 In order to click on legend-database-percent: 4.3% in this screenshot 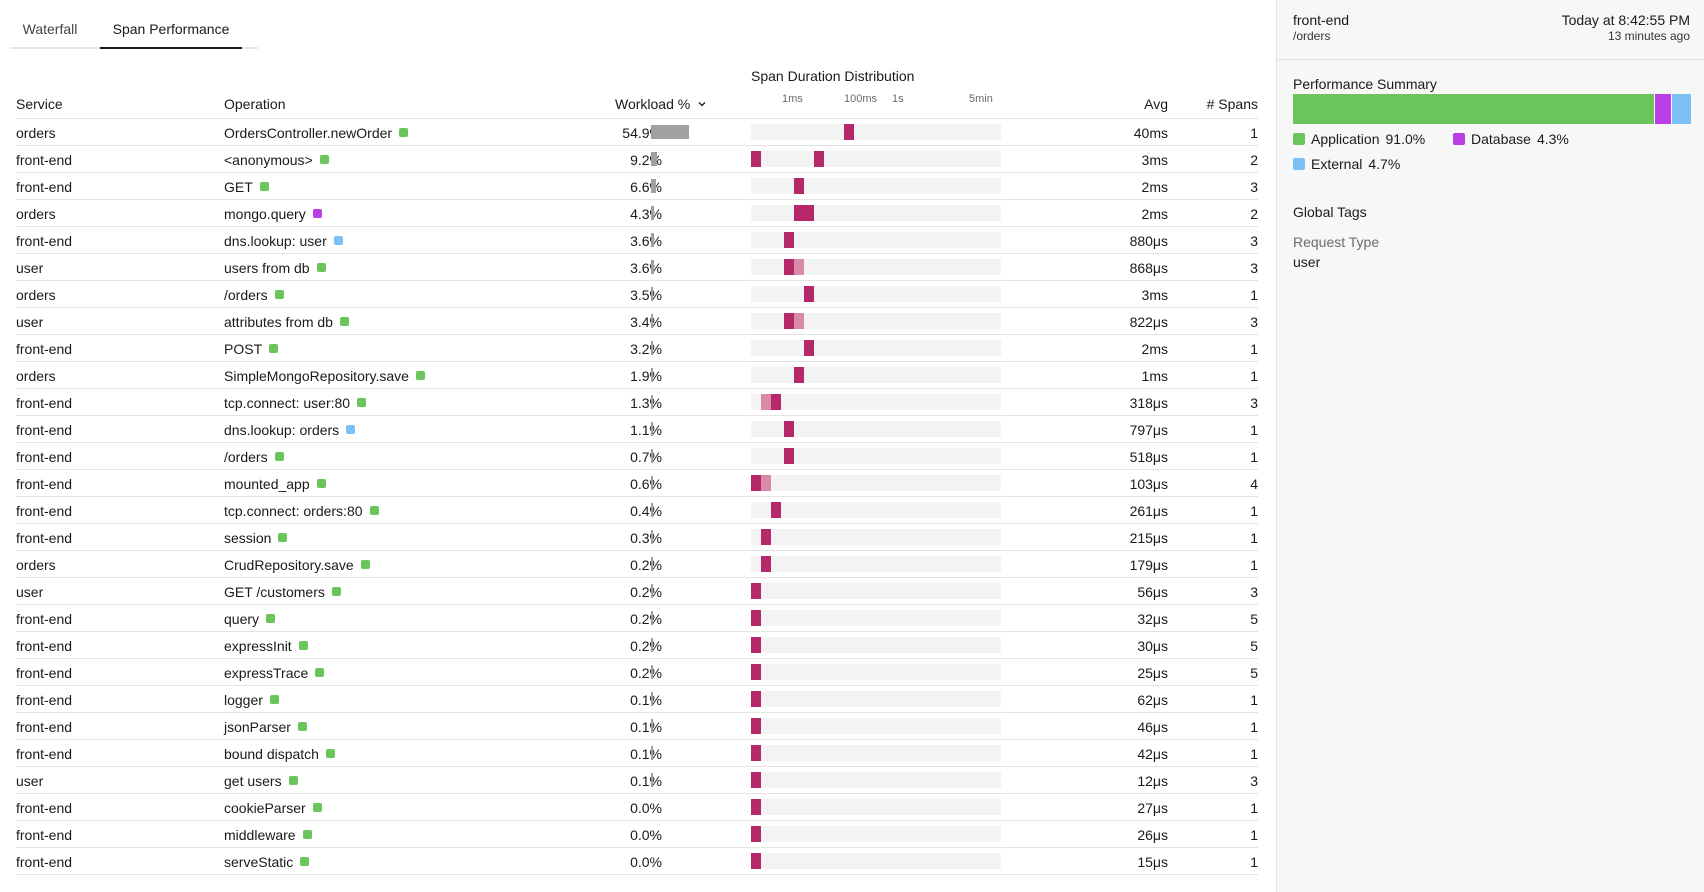, I will do `click(1552, 139)`.